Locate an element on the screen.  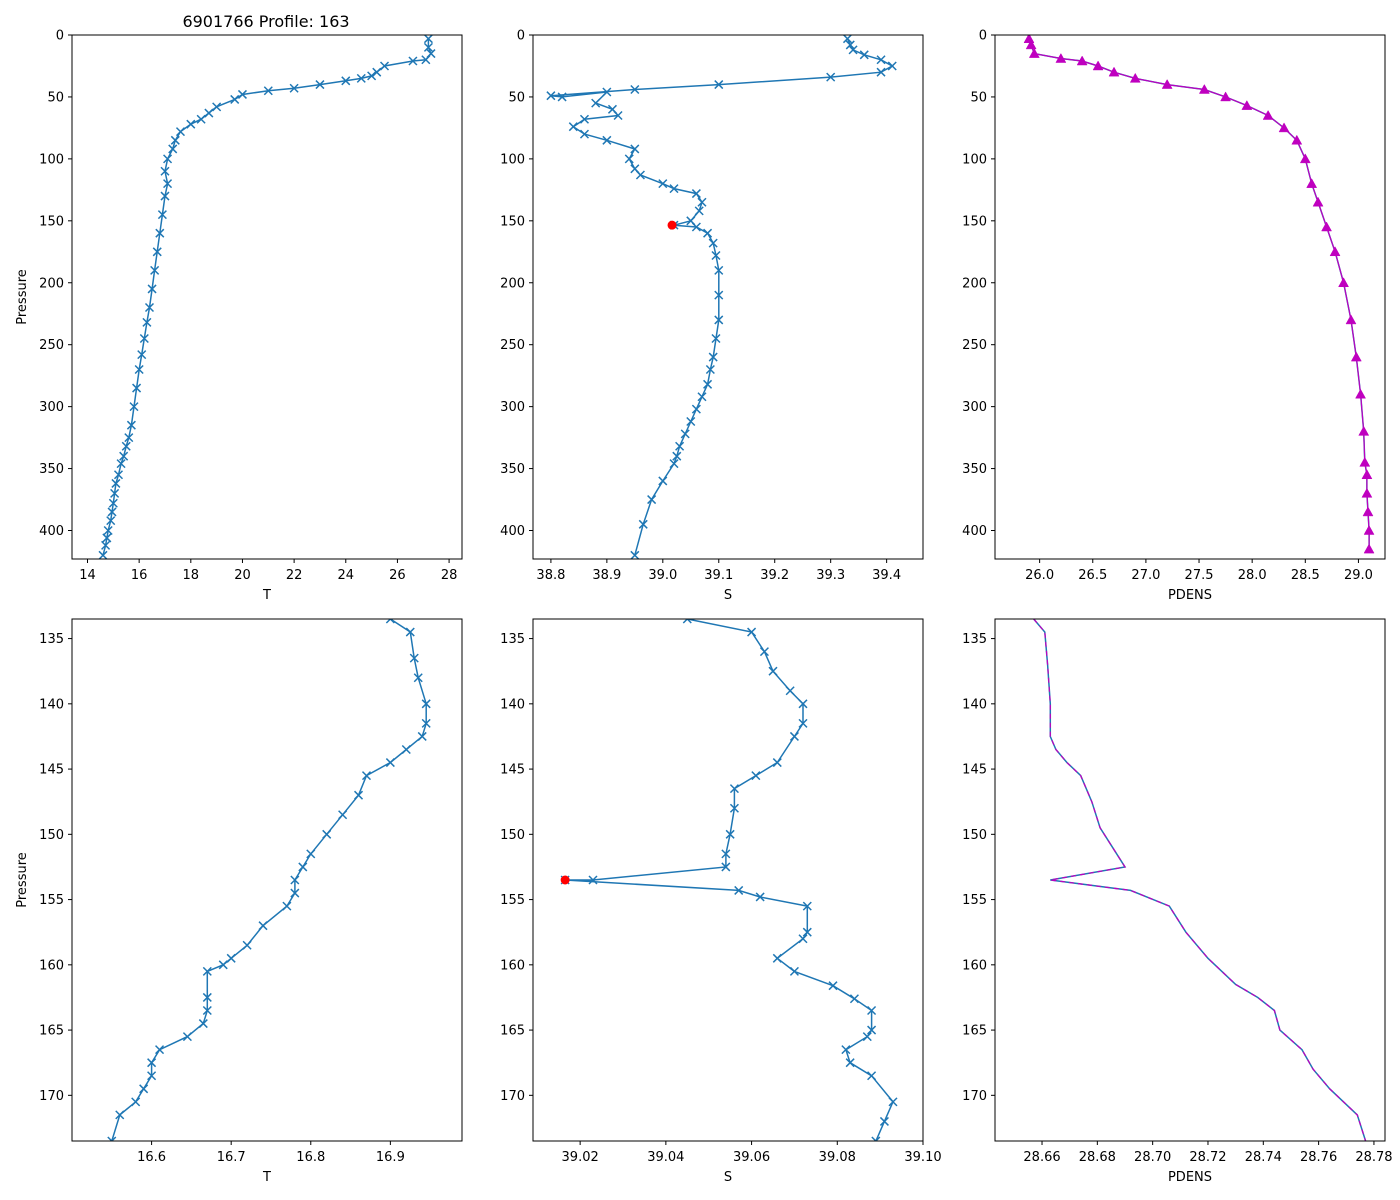
series-line-dashed is located at coordinates (1200, 880).